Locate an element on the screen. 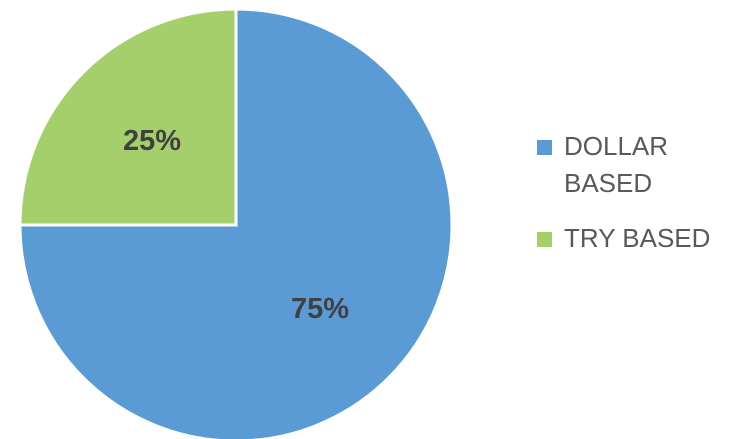 The image size is (745, 439). chart-legend: DOLLAR BASED TRY BASED is located at coordinates (639, 201).